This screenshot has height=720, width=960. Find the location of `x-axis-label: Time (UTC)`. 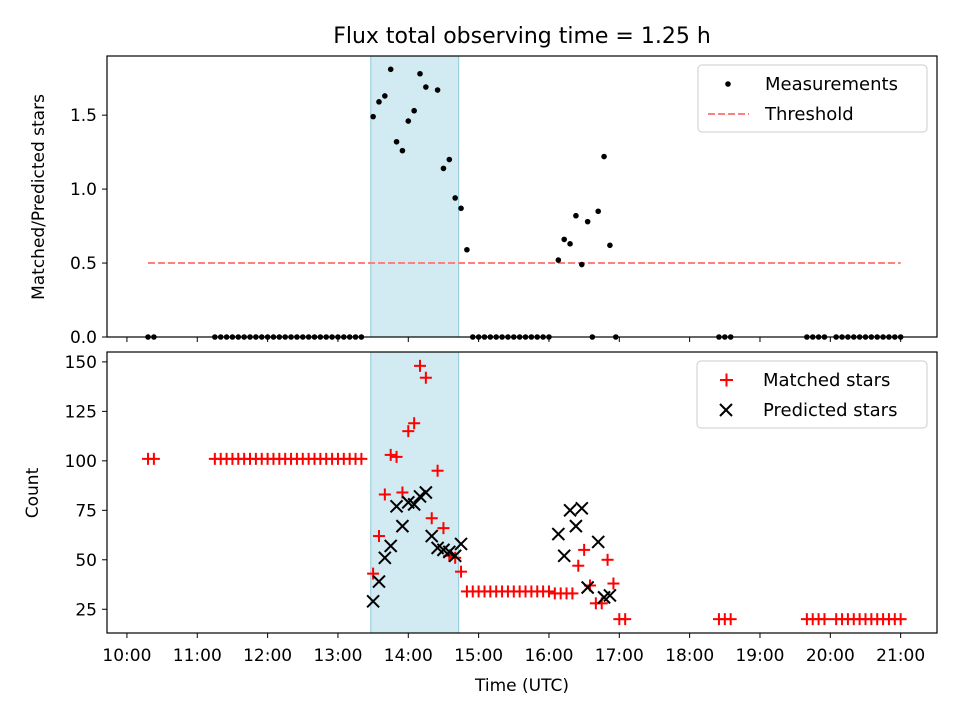

x-axis-label: Time (UTC) is located at coordinates (521, 686).